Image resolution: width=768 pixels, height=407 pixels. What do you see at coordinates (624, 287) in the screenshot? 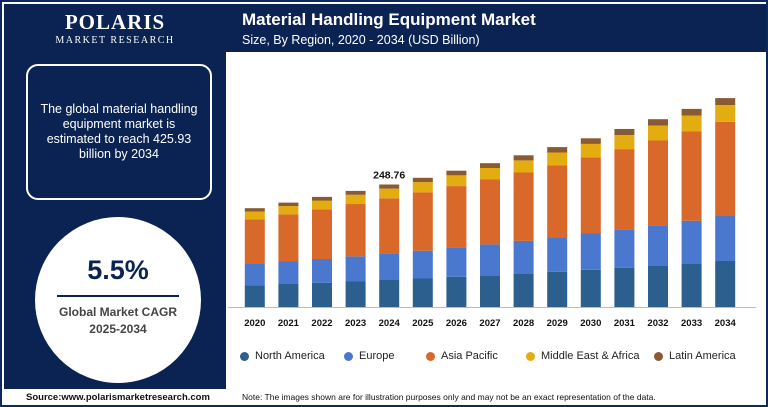
I see `bar-2031-north-america` at bounding box center [624, 287].